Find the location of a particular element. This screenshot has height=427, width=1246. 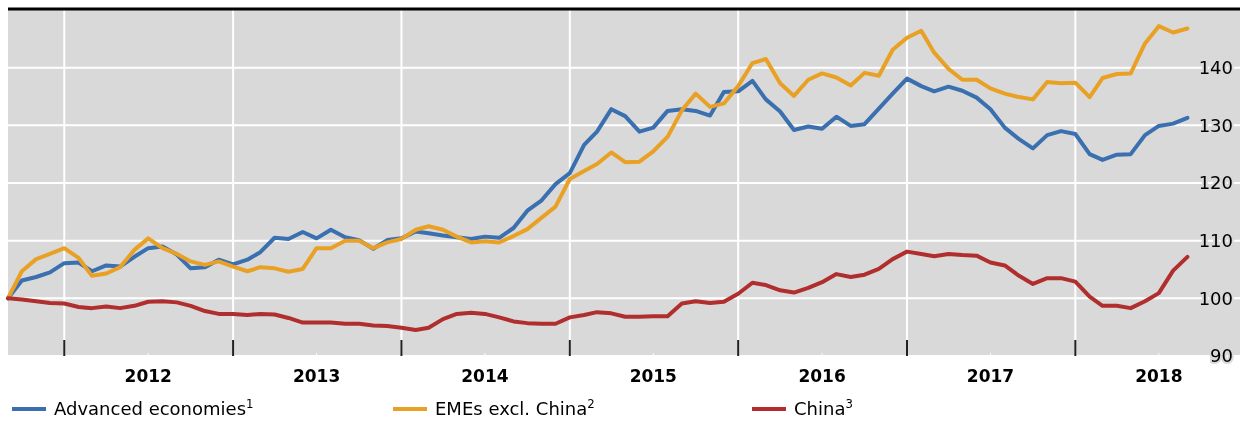

y-tick-label: 100 is located at coordinates (1215, 298).